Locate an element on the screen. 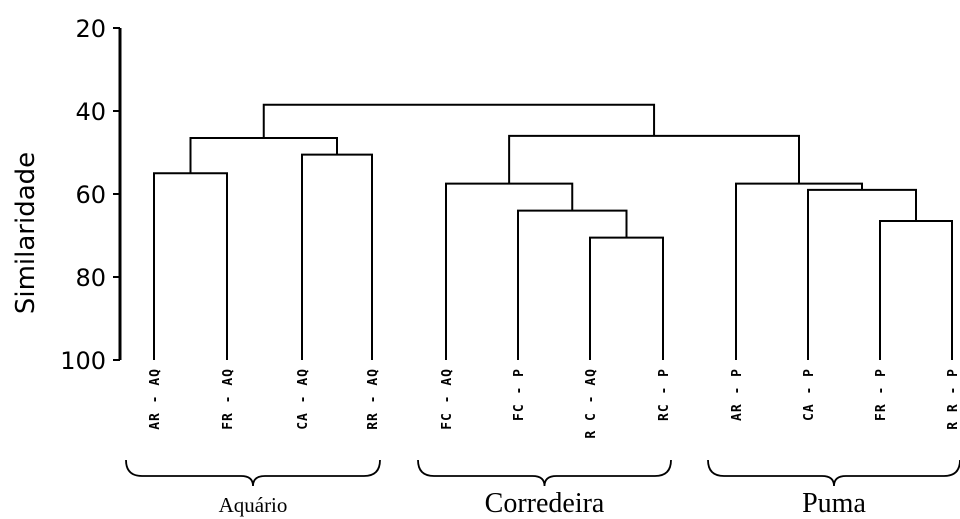 Image resolution: width=960 pixels, height=519 pixels. group-label: Aquário is located at coordinates (253, 505).